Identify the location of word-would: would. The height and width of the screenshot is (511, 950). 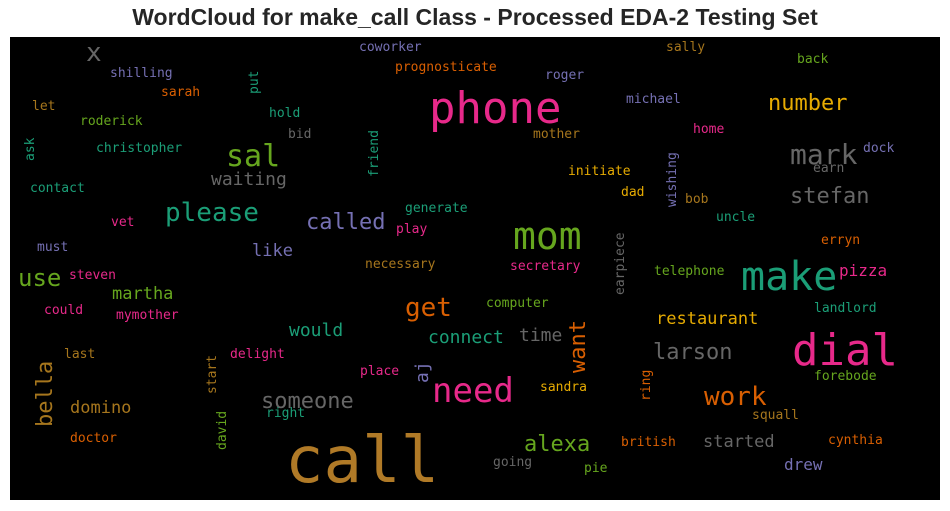
(316, 330).